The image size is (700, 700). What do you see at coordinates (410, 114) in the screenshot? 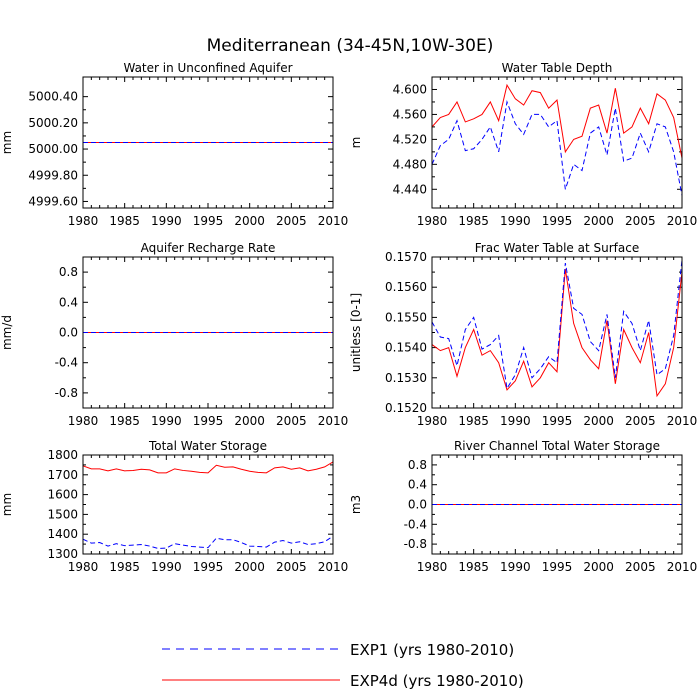
I see `y-tick-label: 4.560` at bounding box center [410, 114].